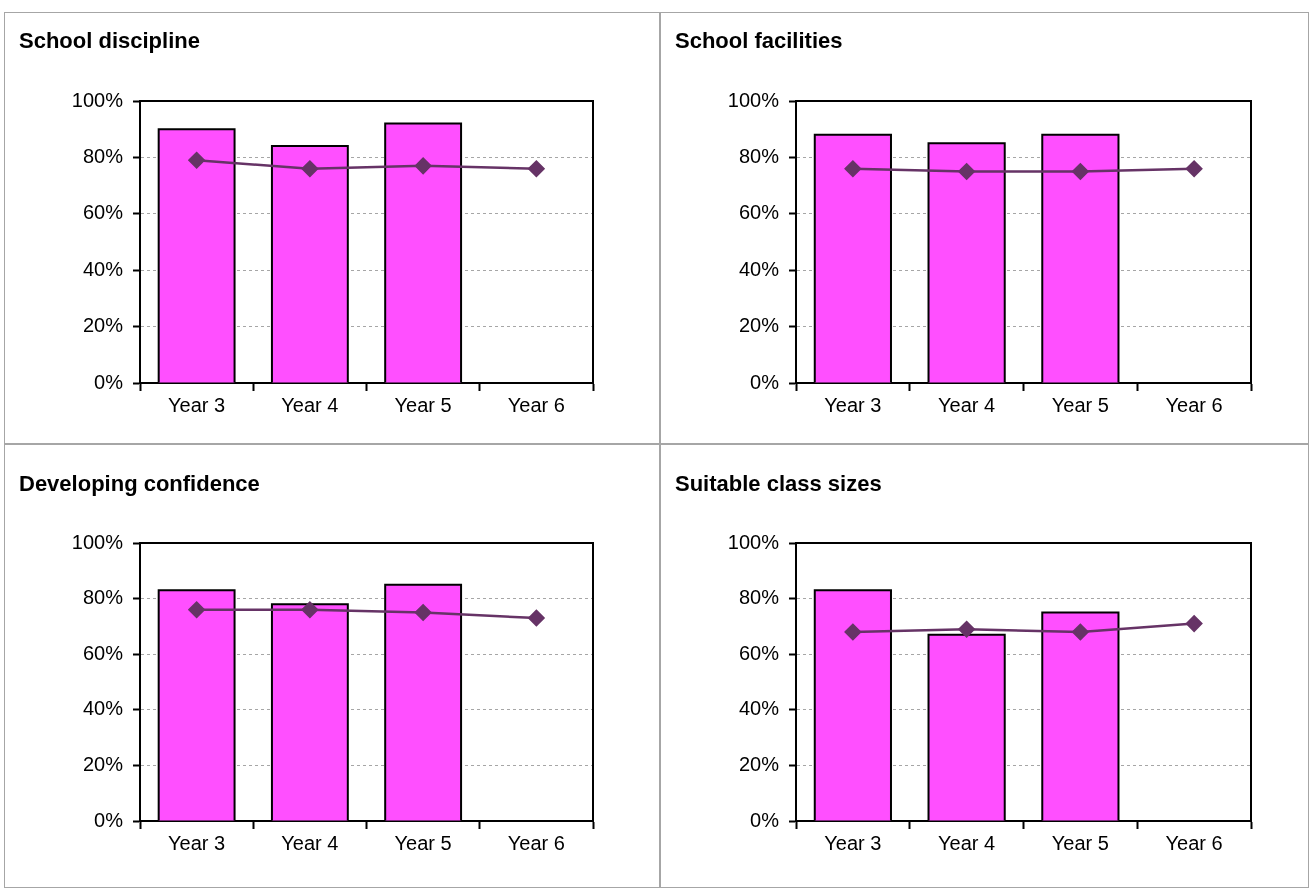 The image size is (1309, 888). Describe the element at coordinates (778, 483) in the screenshot. I see `chart-title: Suitable class sizes` at that location.